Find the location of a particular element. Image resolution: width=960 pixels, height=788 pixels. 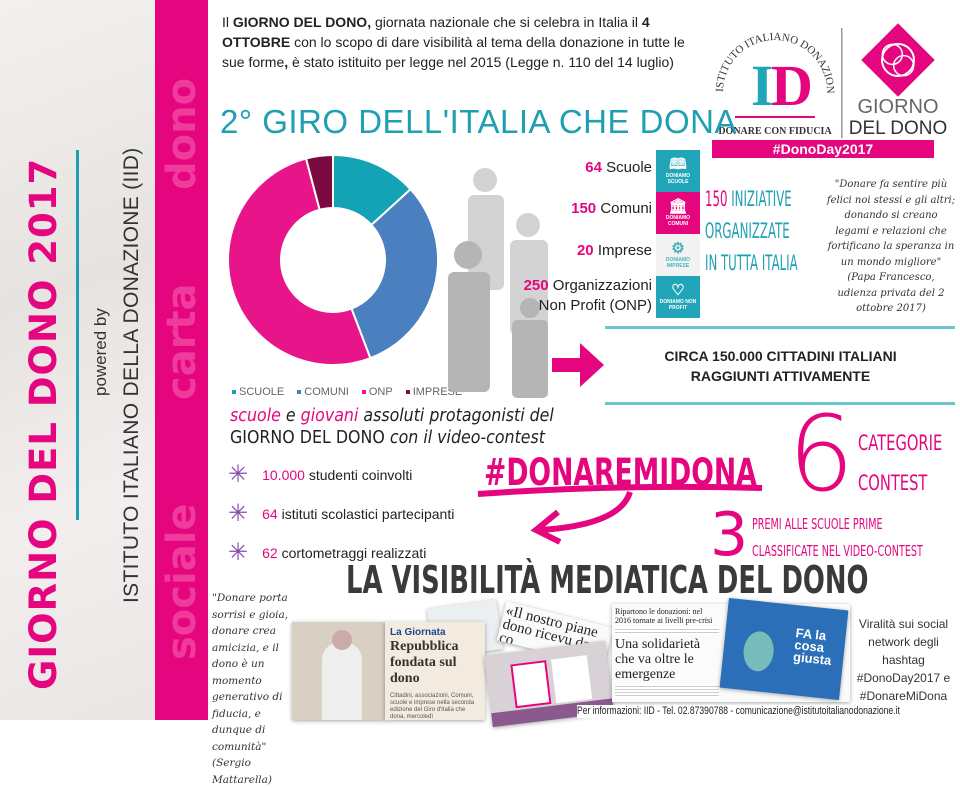

people-silhouettes is located at coordinates (498, 283).